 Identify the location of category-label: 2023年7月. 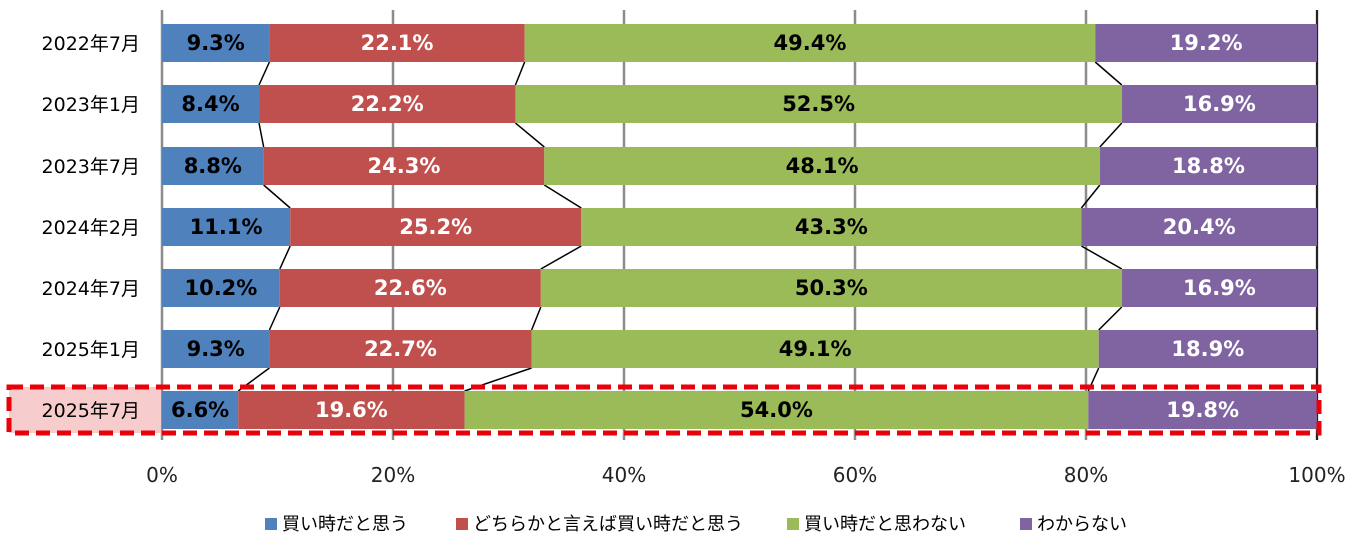
(91, 167).